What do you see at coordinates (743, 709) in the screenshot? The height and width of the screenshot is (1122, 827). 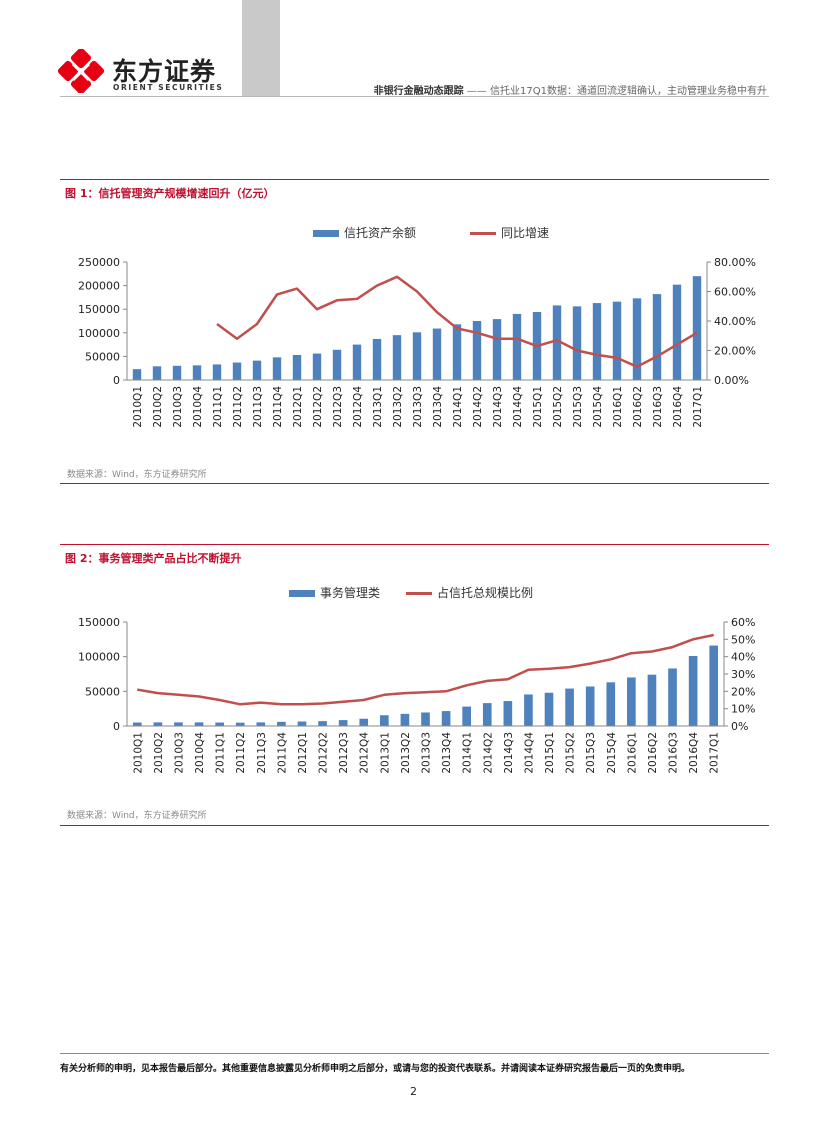 I see `right-tick-label: 10%` at bounding box center [743, 709].